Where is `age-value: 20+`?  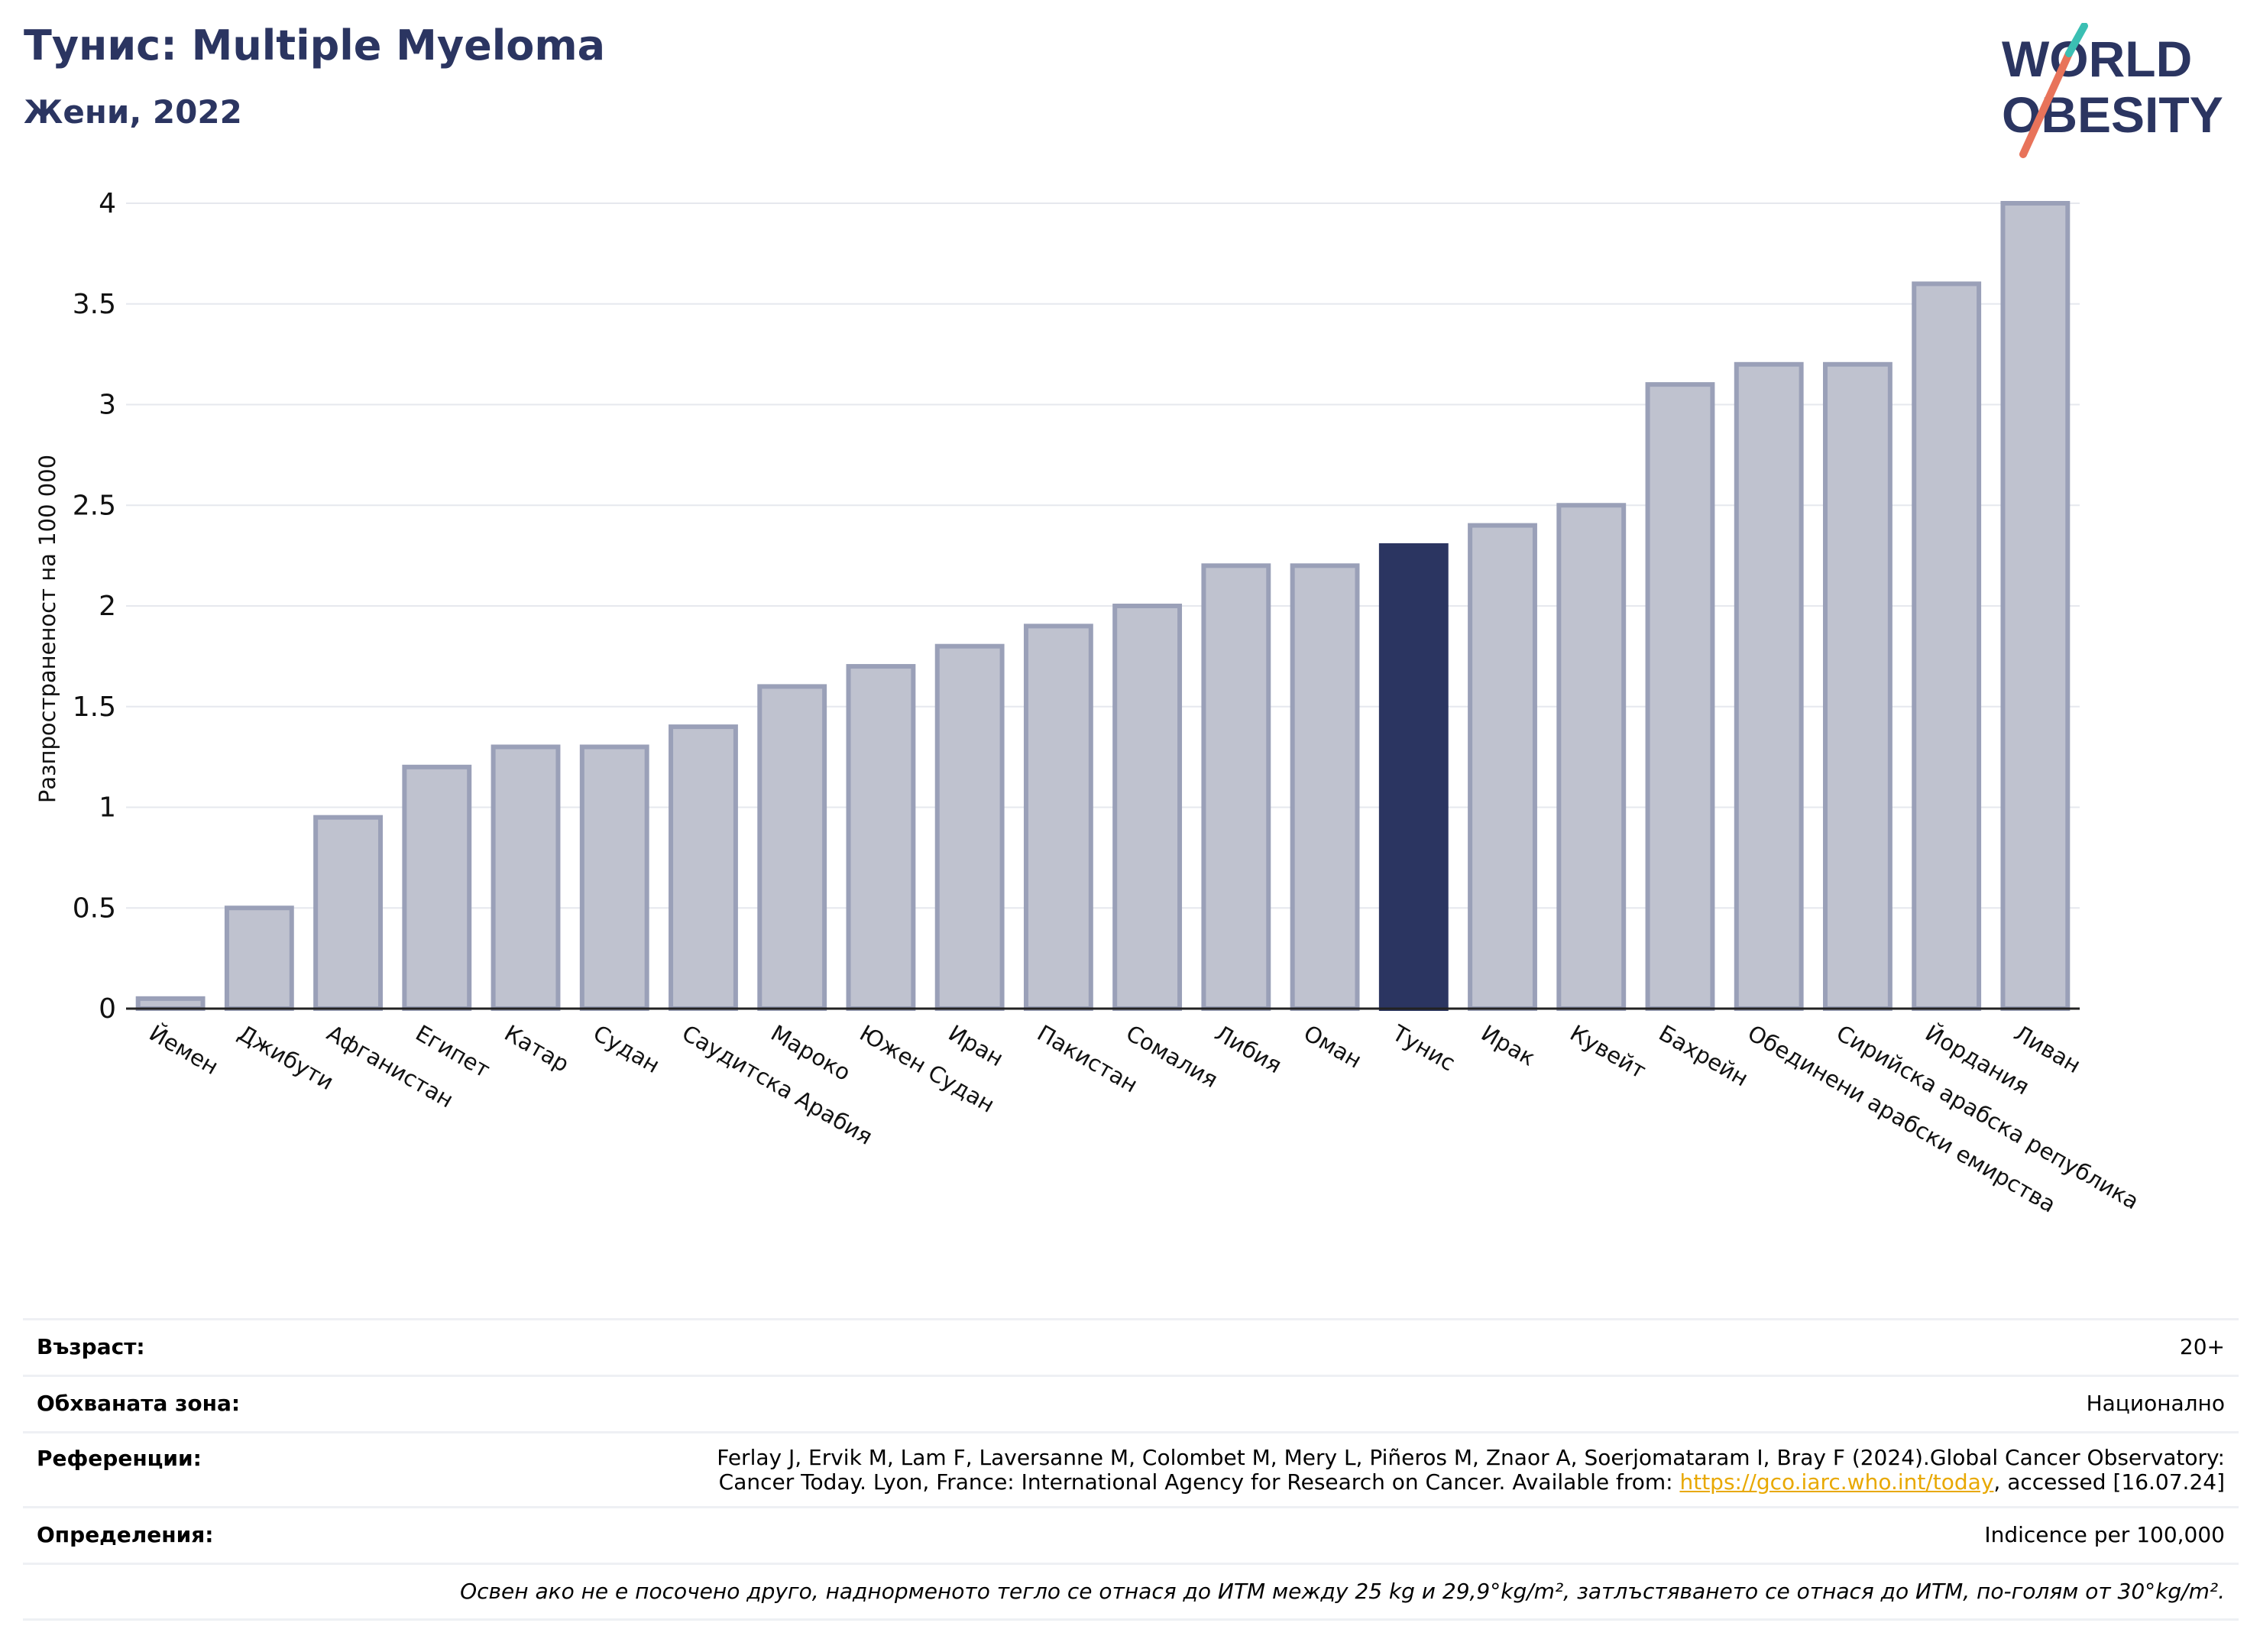 age-value: 20+ is located at coordinates (2202, 1346).